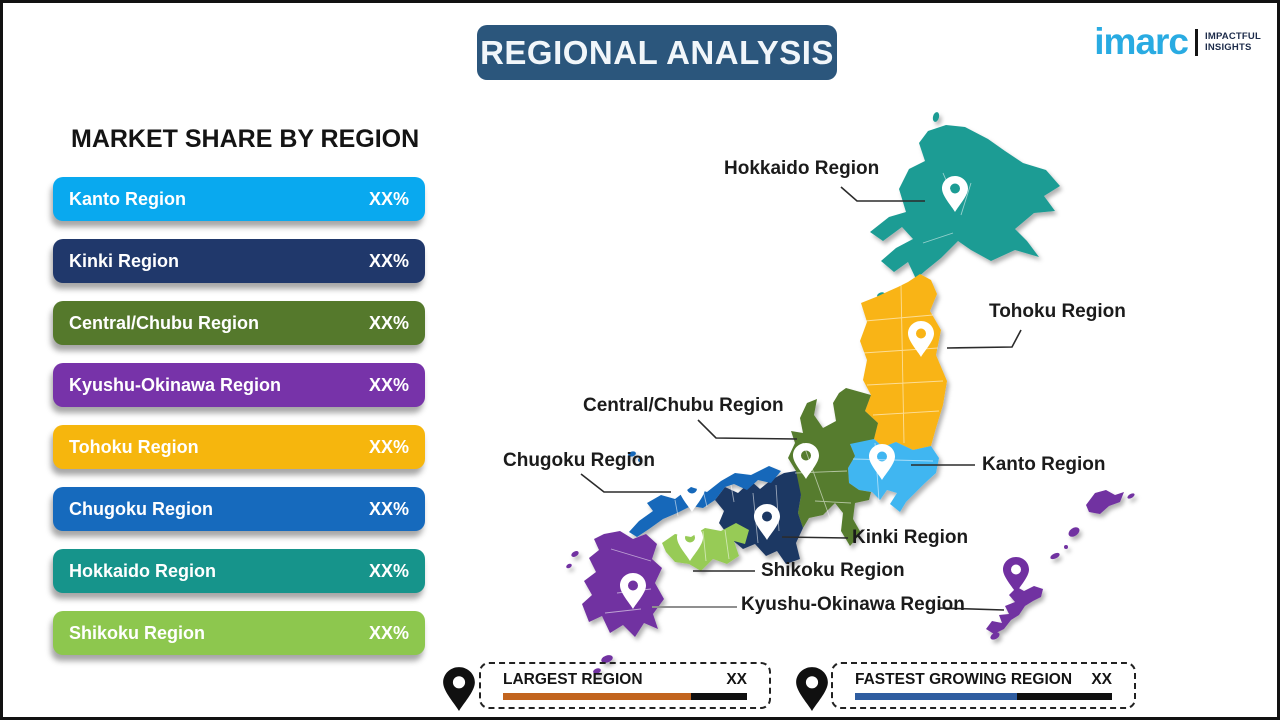  What do you see at coordinates (239, 633) in the screenshot?
I see `share-bar-shikoku: Shikoku Region XX%` at bounding box center [239, 633].